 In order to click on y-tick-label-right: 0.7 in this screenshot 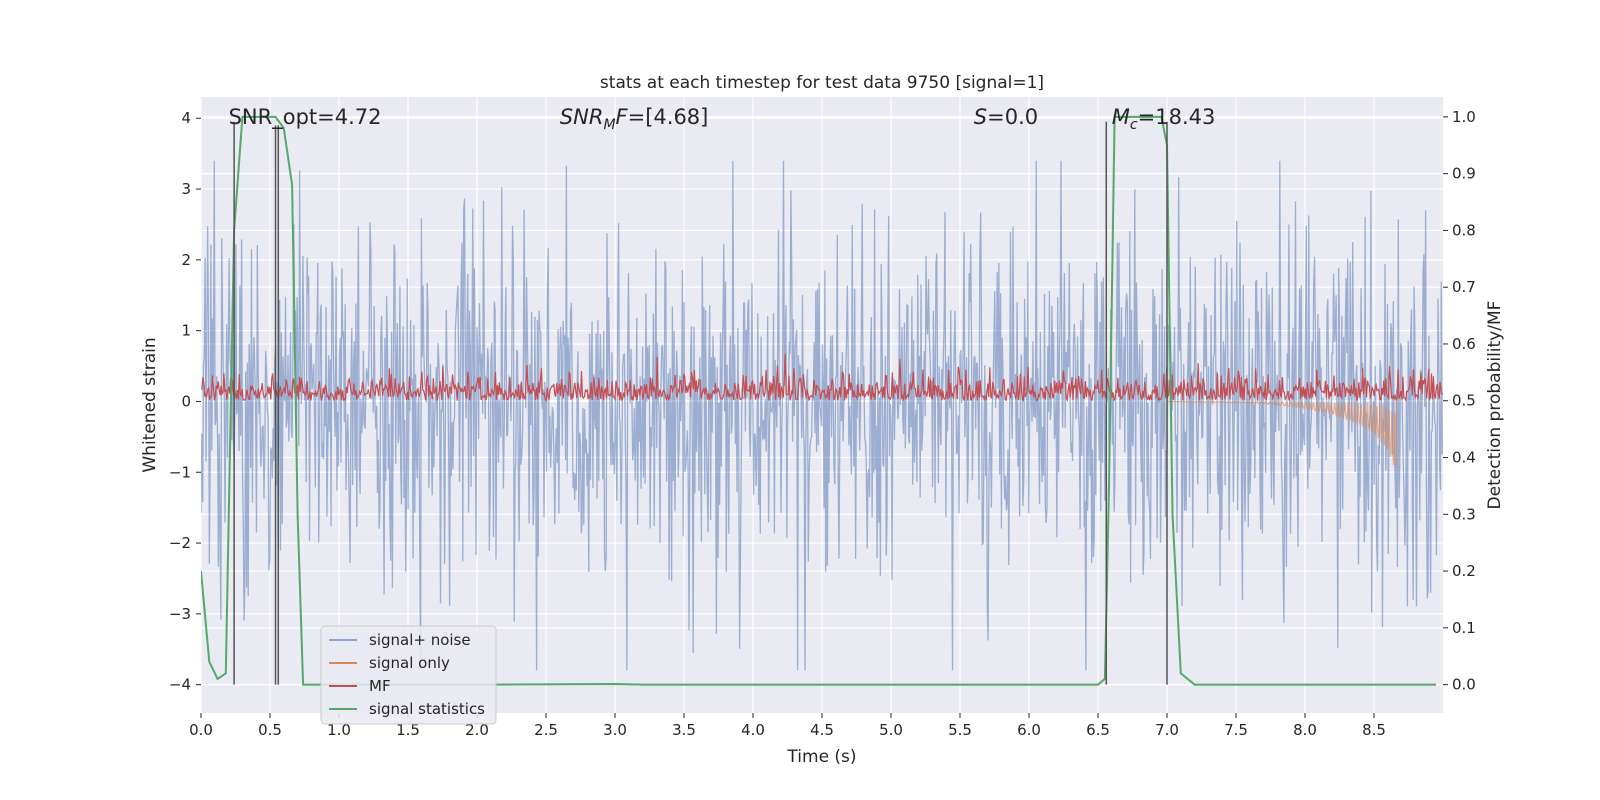, I will do `click(1464, 287)`.